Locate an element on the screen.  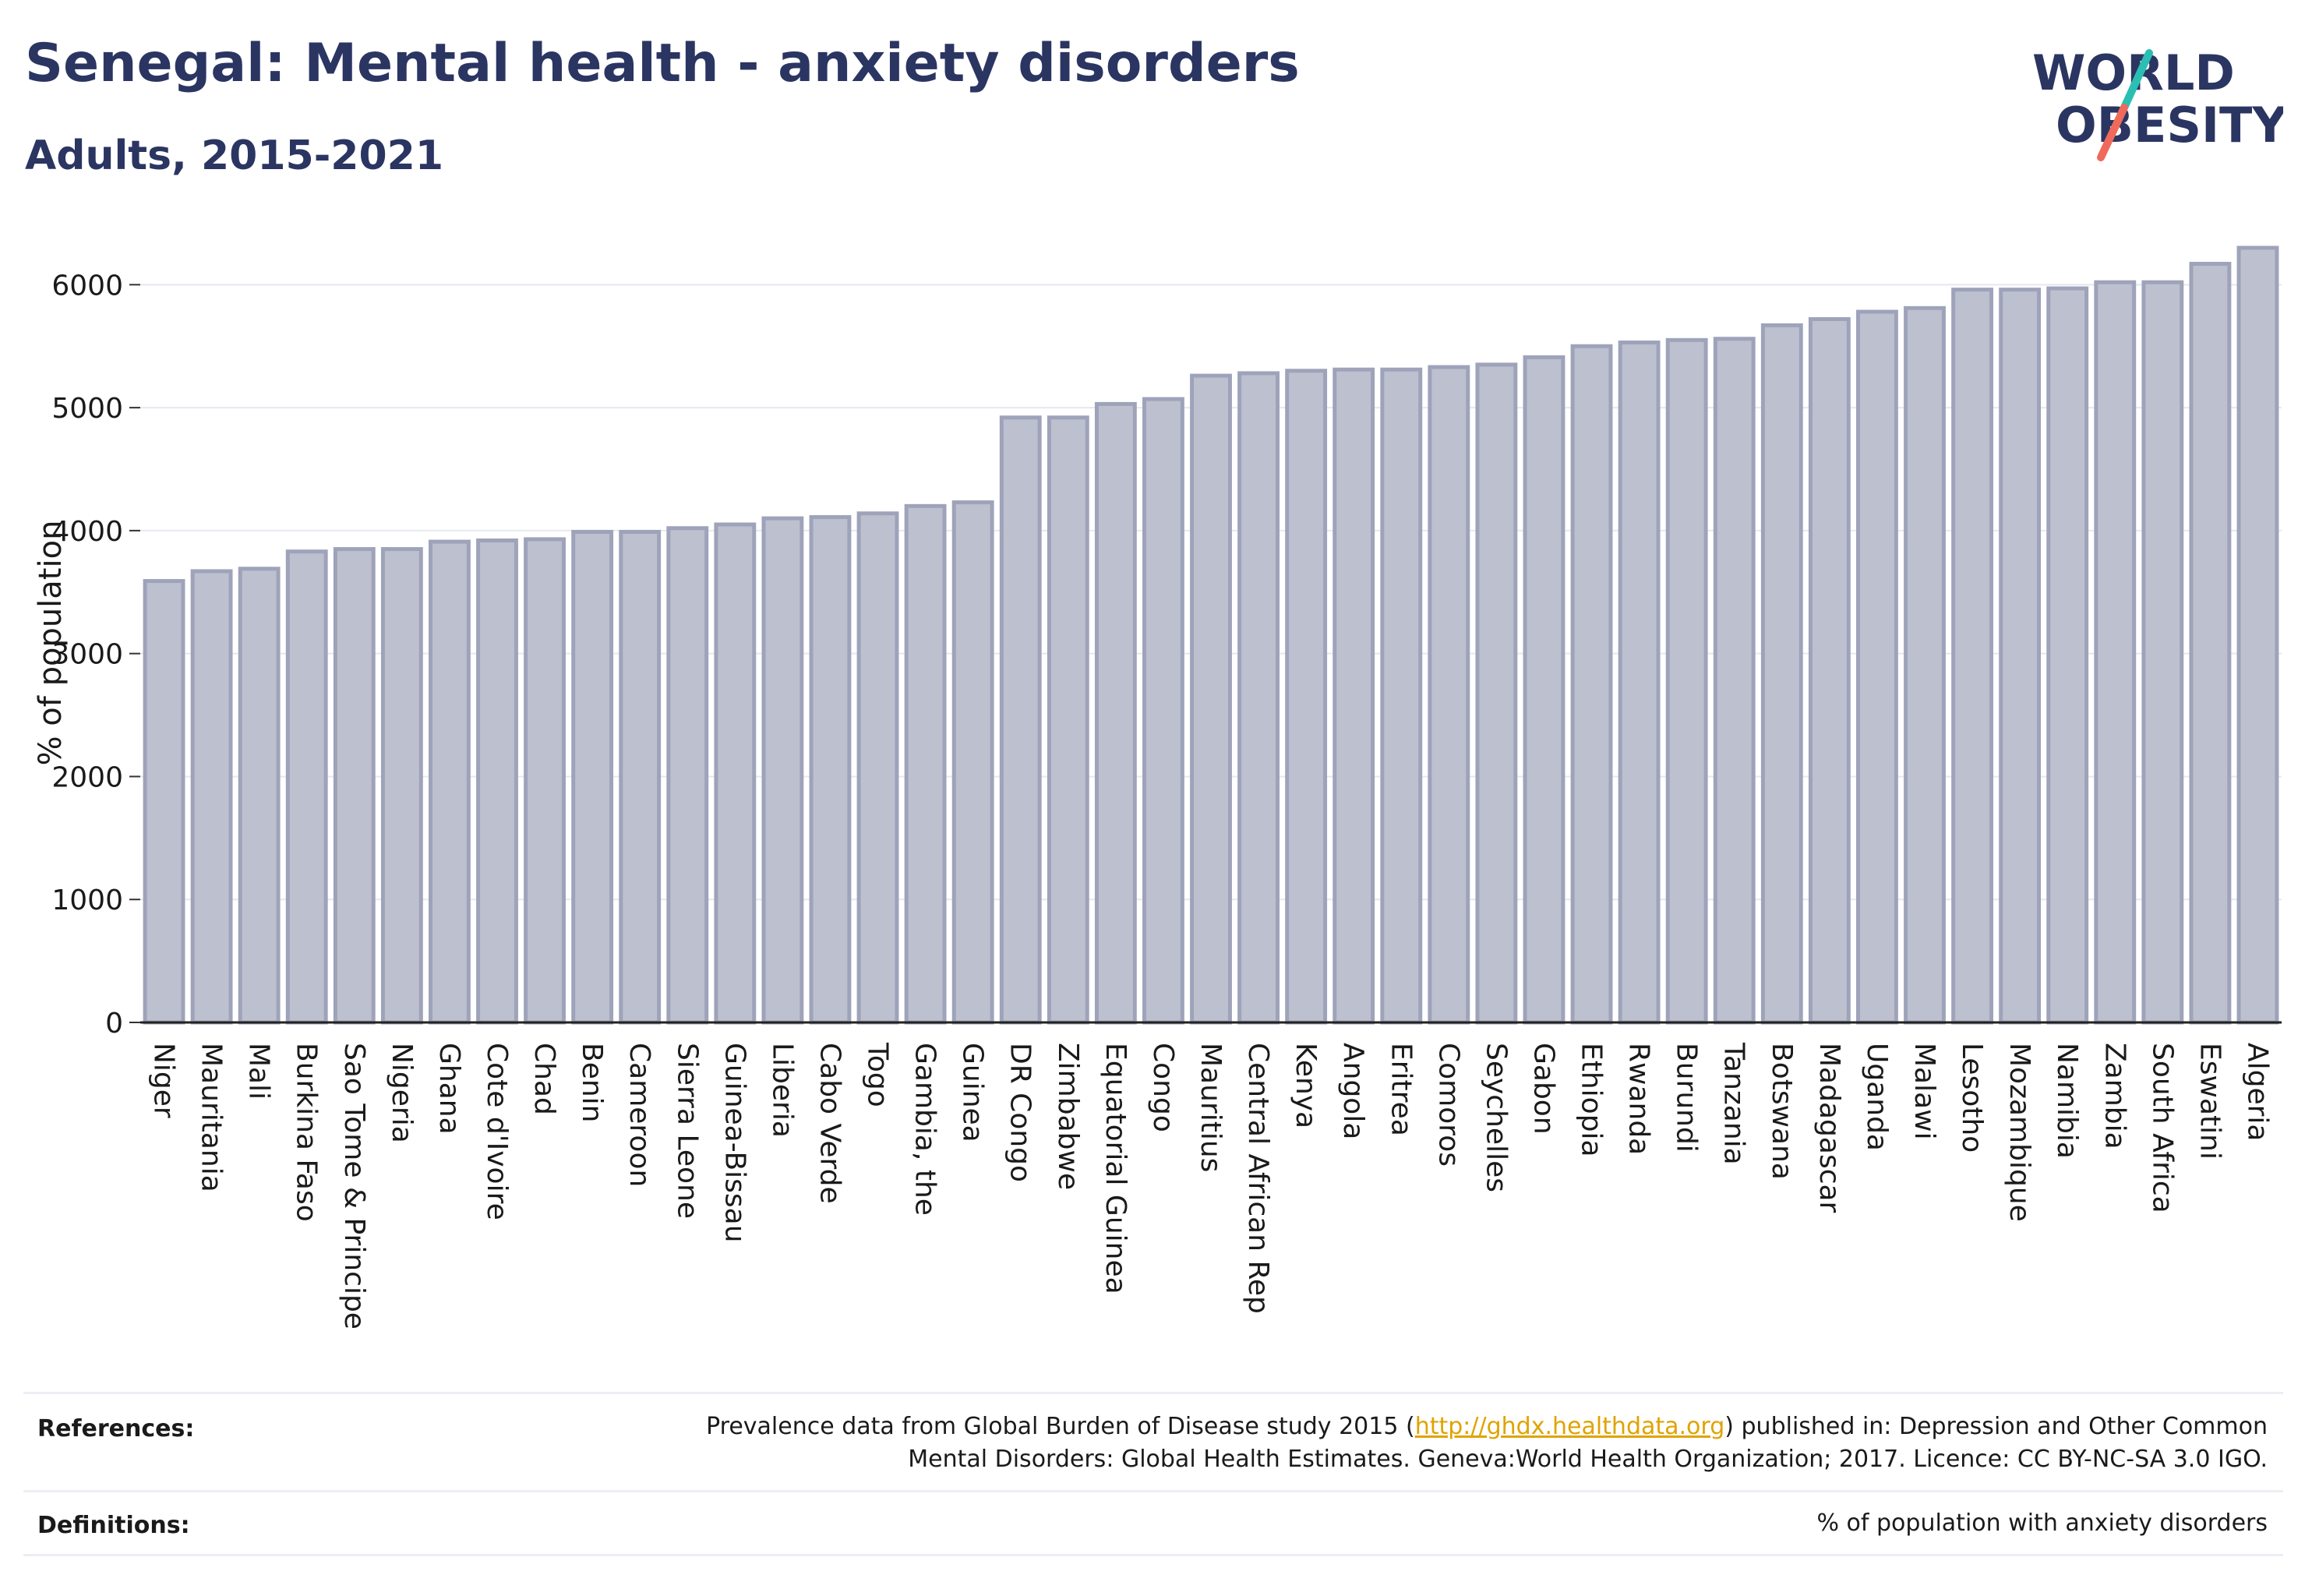
x-tick-label: Eritrea is located at coordinates (1401, 1089).